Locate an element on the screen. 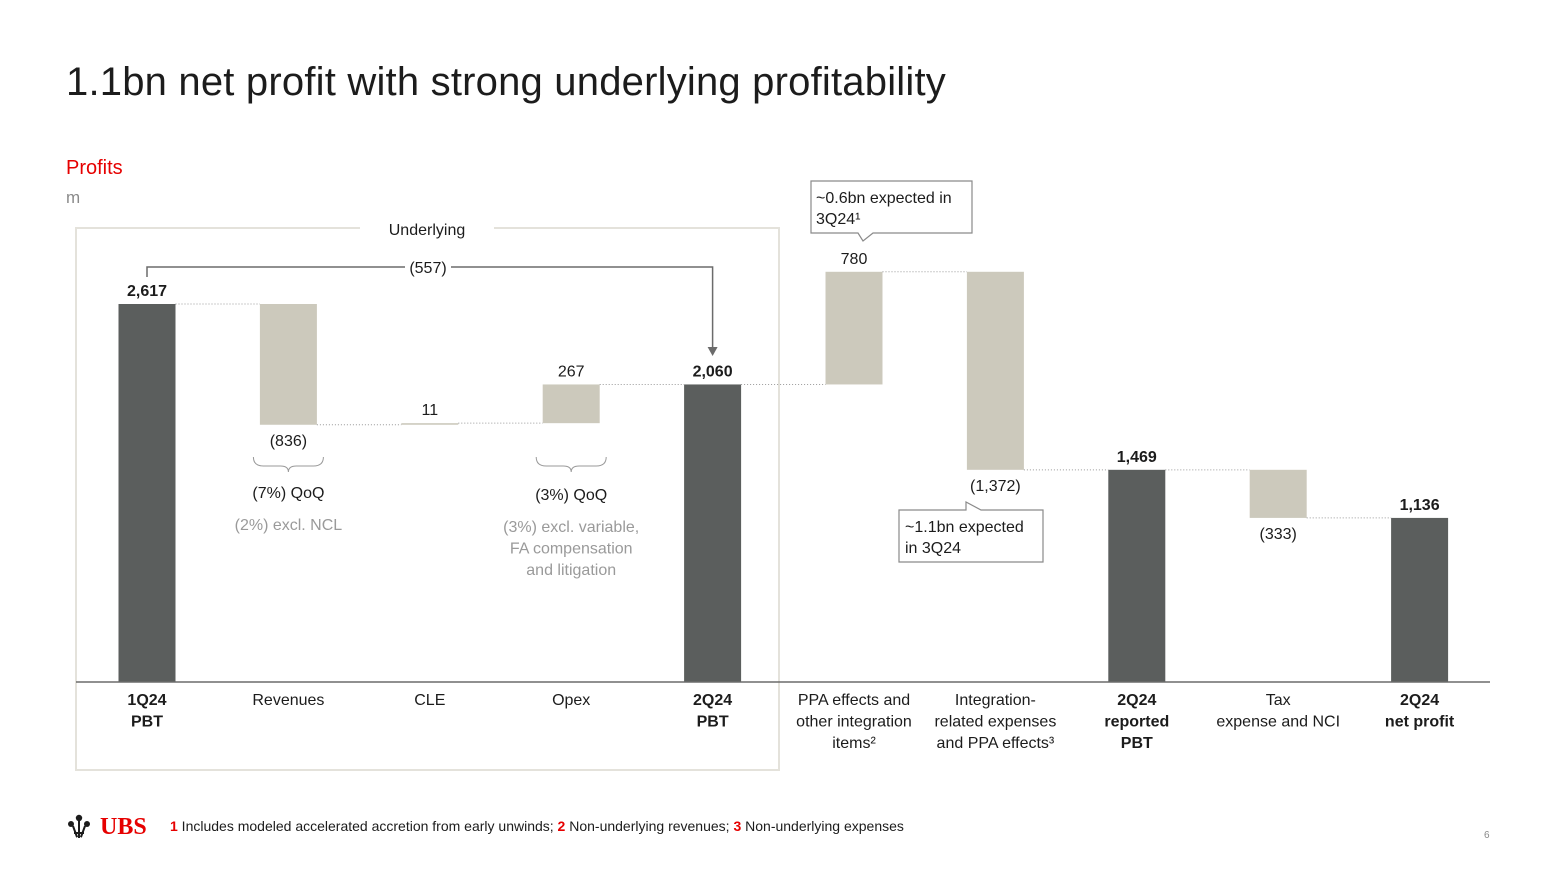 The width and height of the screenshot is (1558, 877). footnote-3-number: 3 is located at coordinates (737, 826).